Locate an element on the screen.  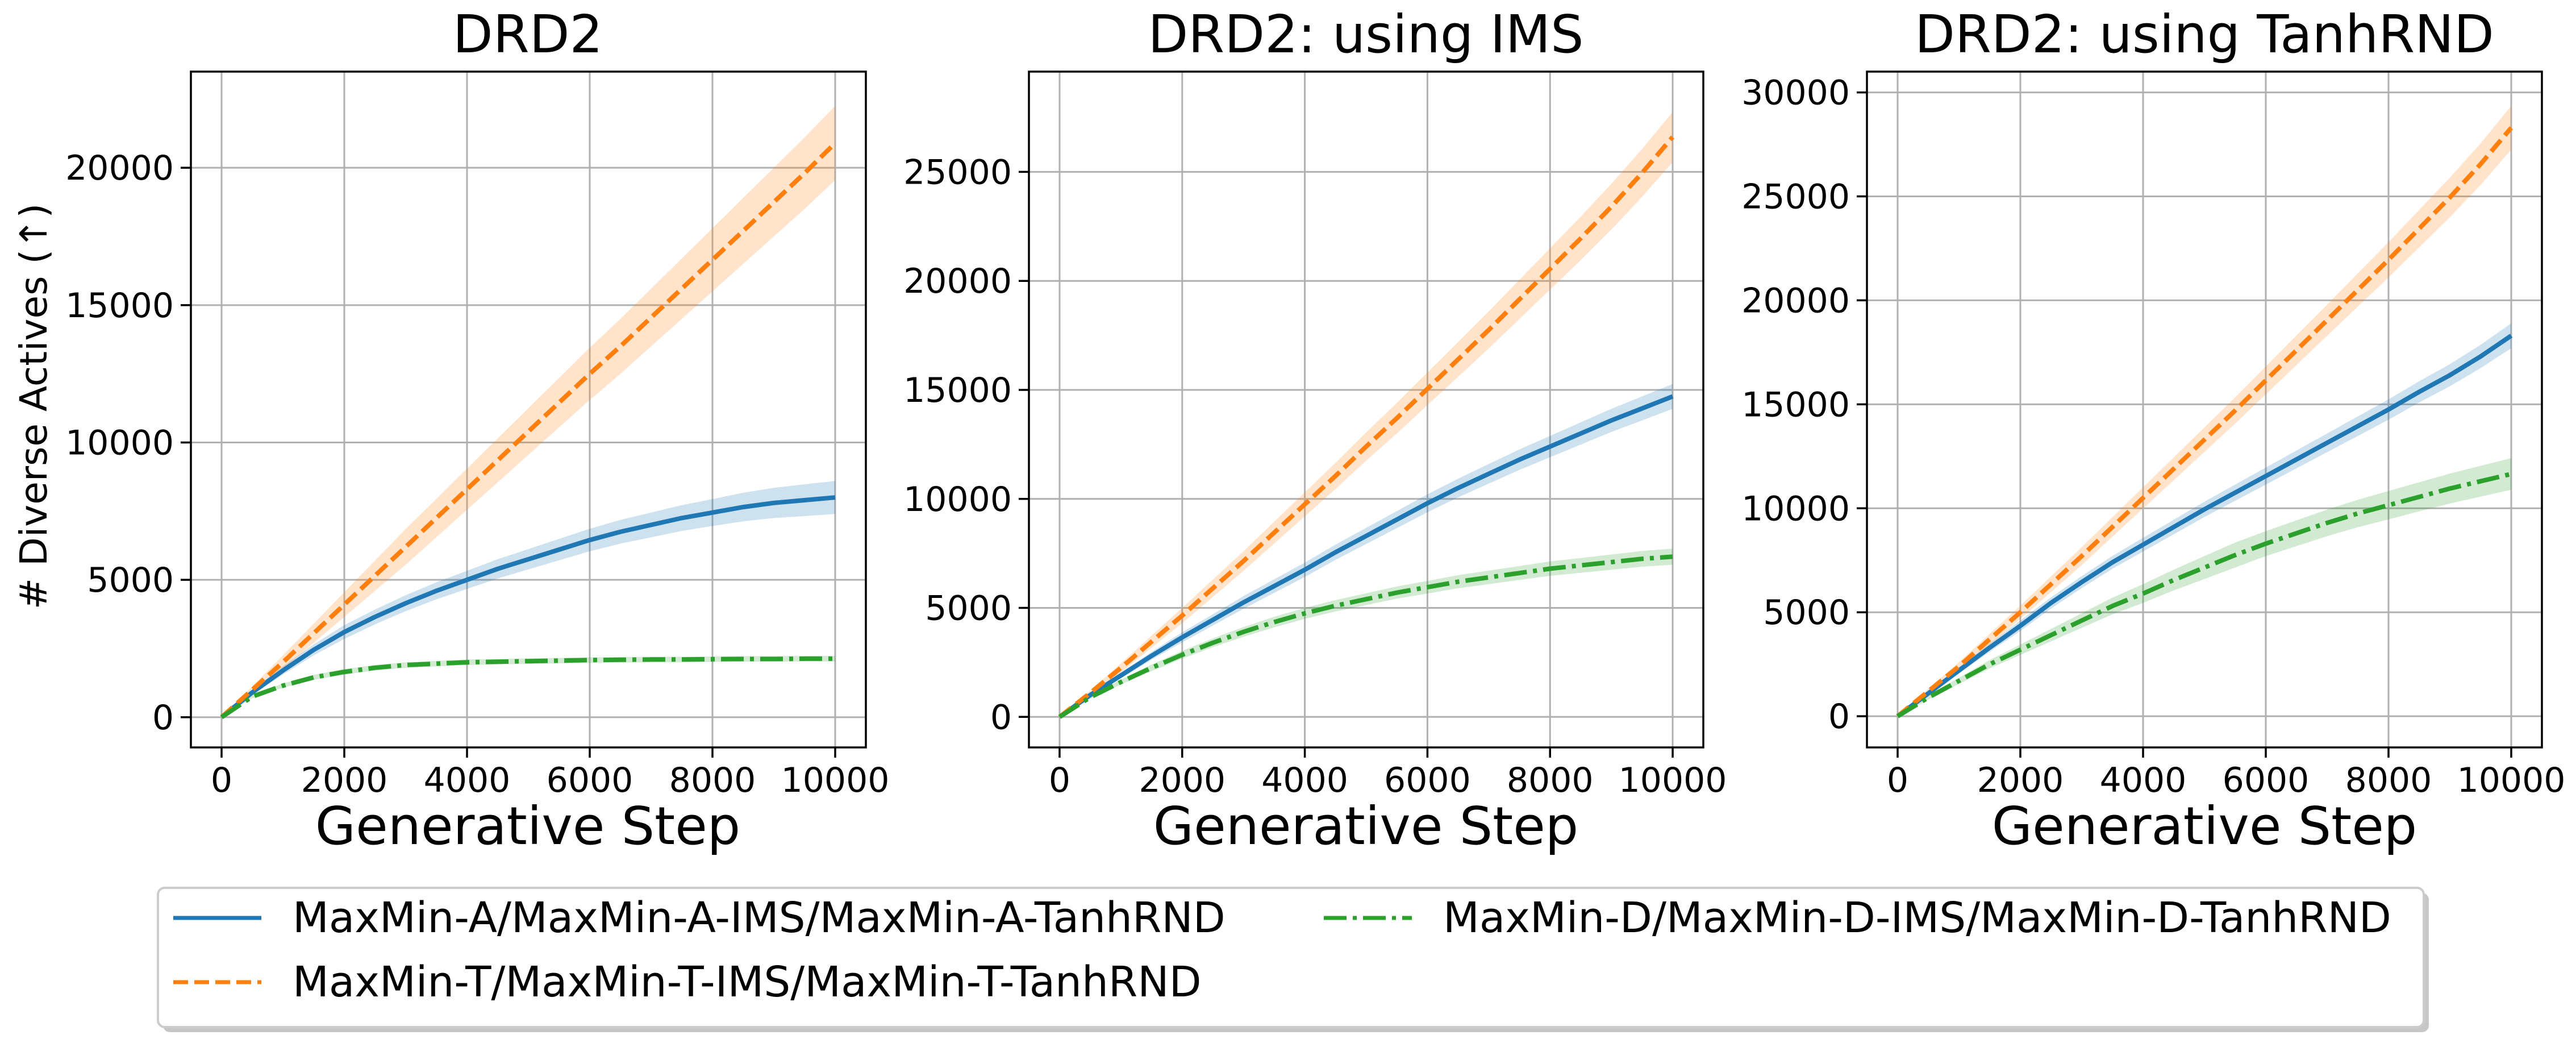
band-maxmin-a-ims is located at coordinates (1366, 550).